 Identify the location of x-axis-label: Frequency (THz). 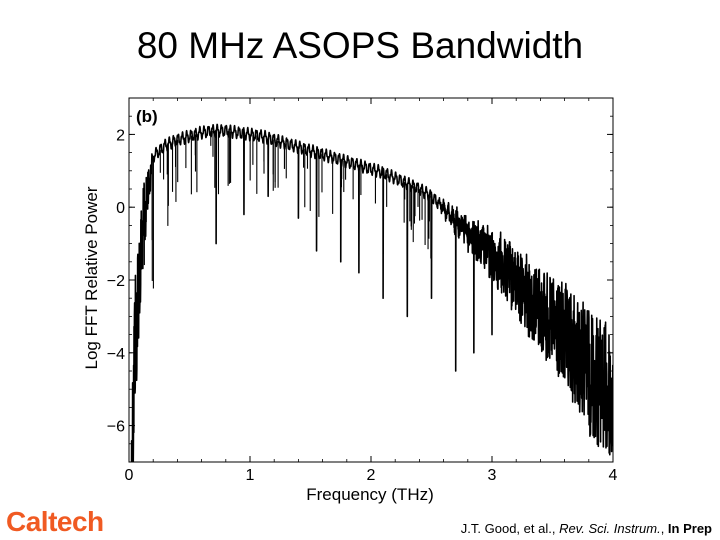
(370, 494).